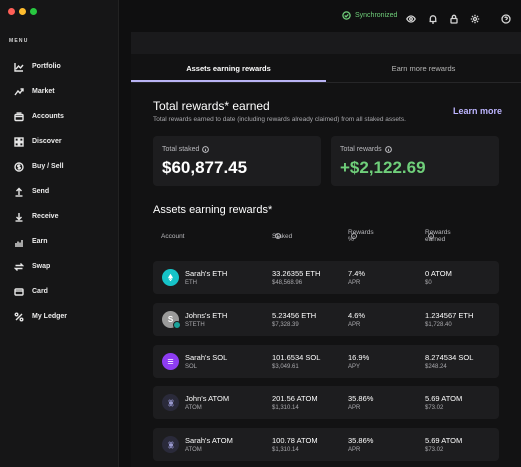 The height and width of the screenshot is (467, 521). Describe the element at coordinates (173, 236) in the screenshot. I see `col-account-label: Account` at that location.